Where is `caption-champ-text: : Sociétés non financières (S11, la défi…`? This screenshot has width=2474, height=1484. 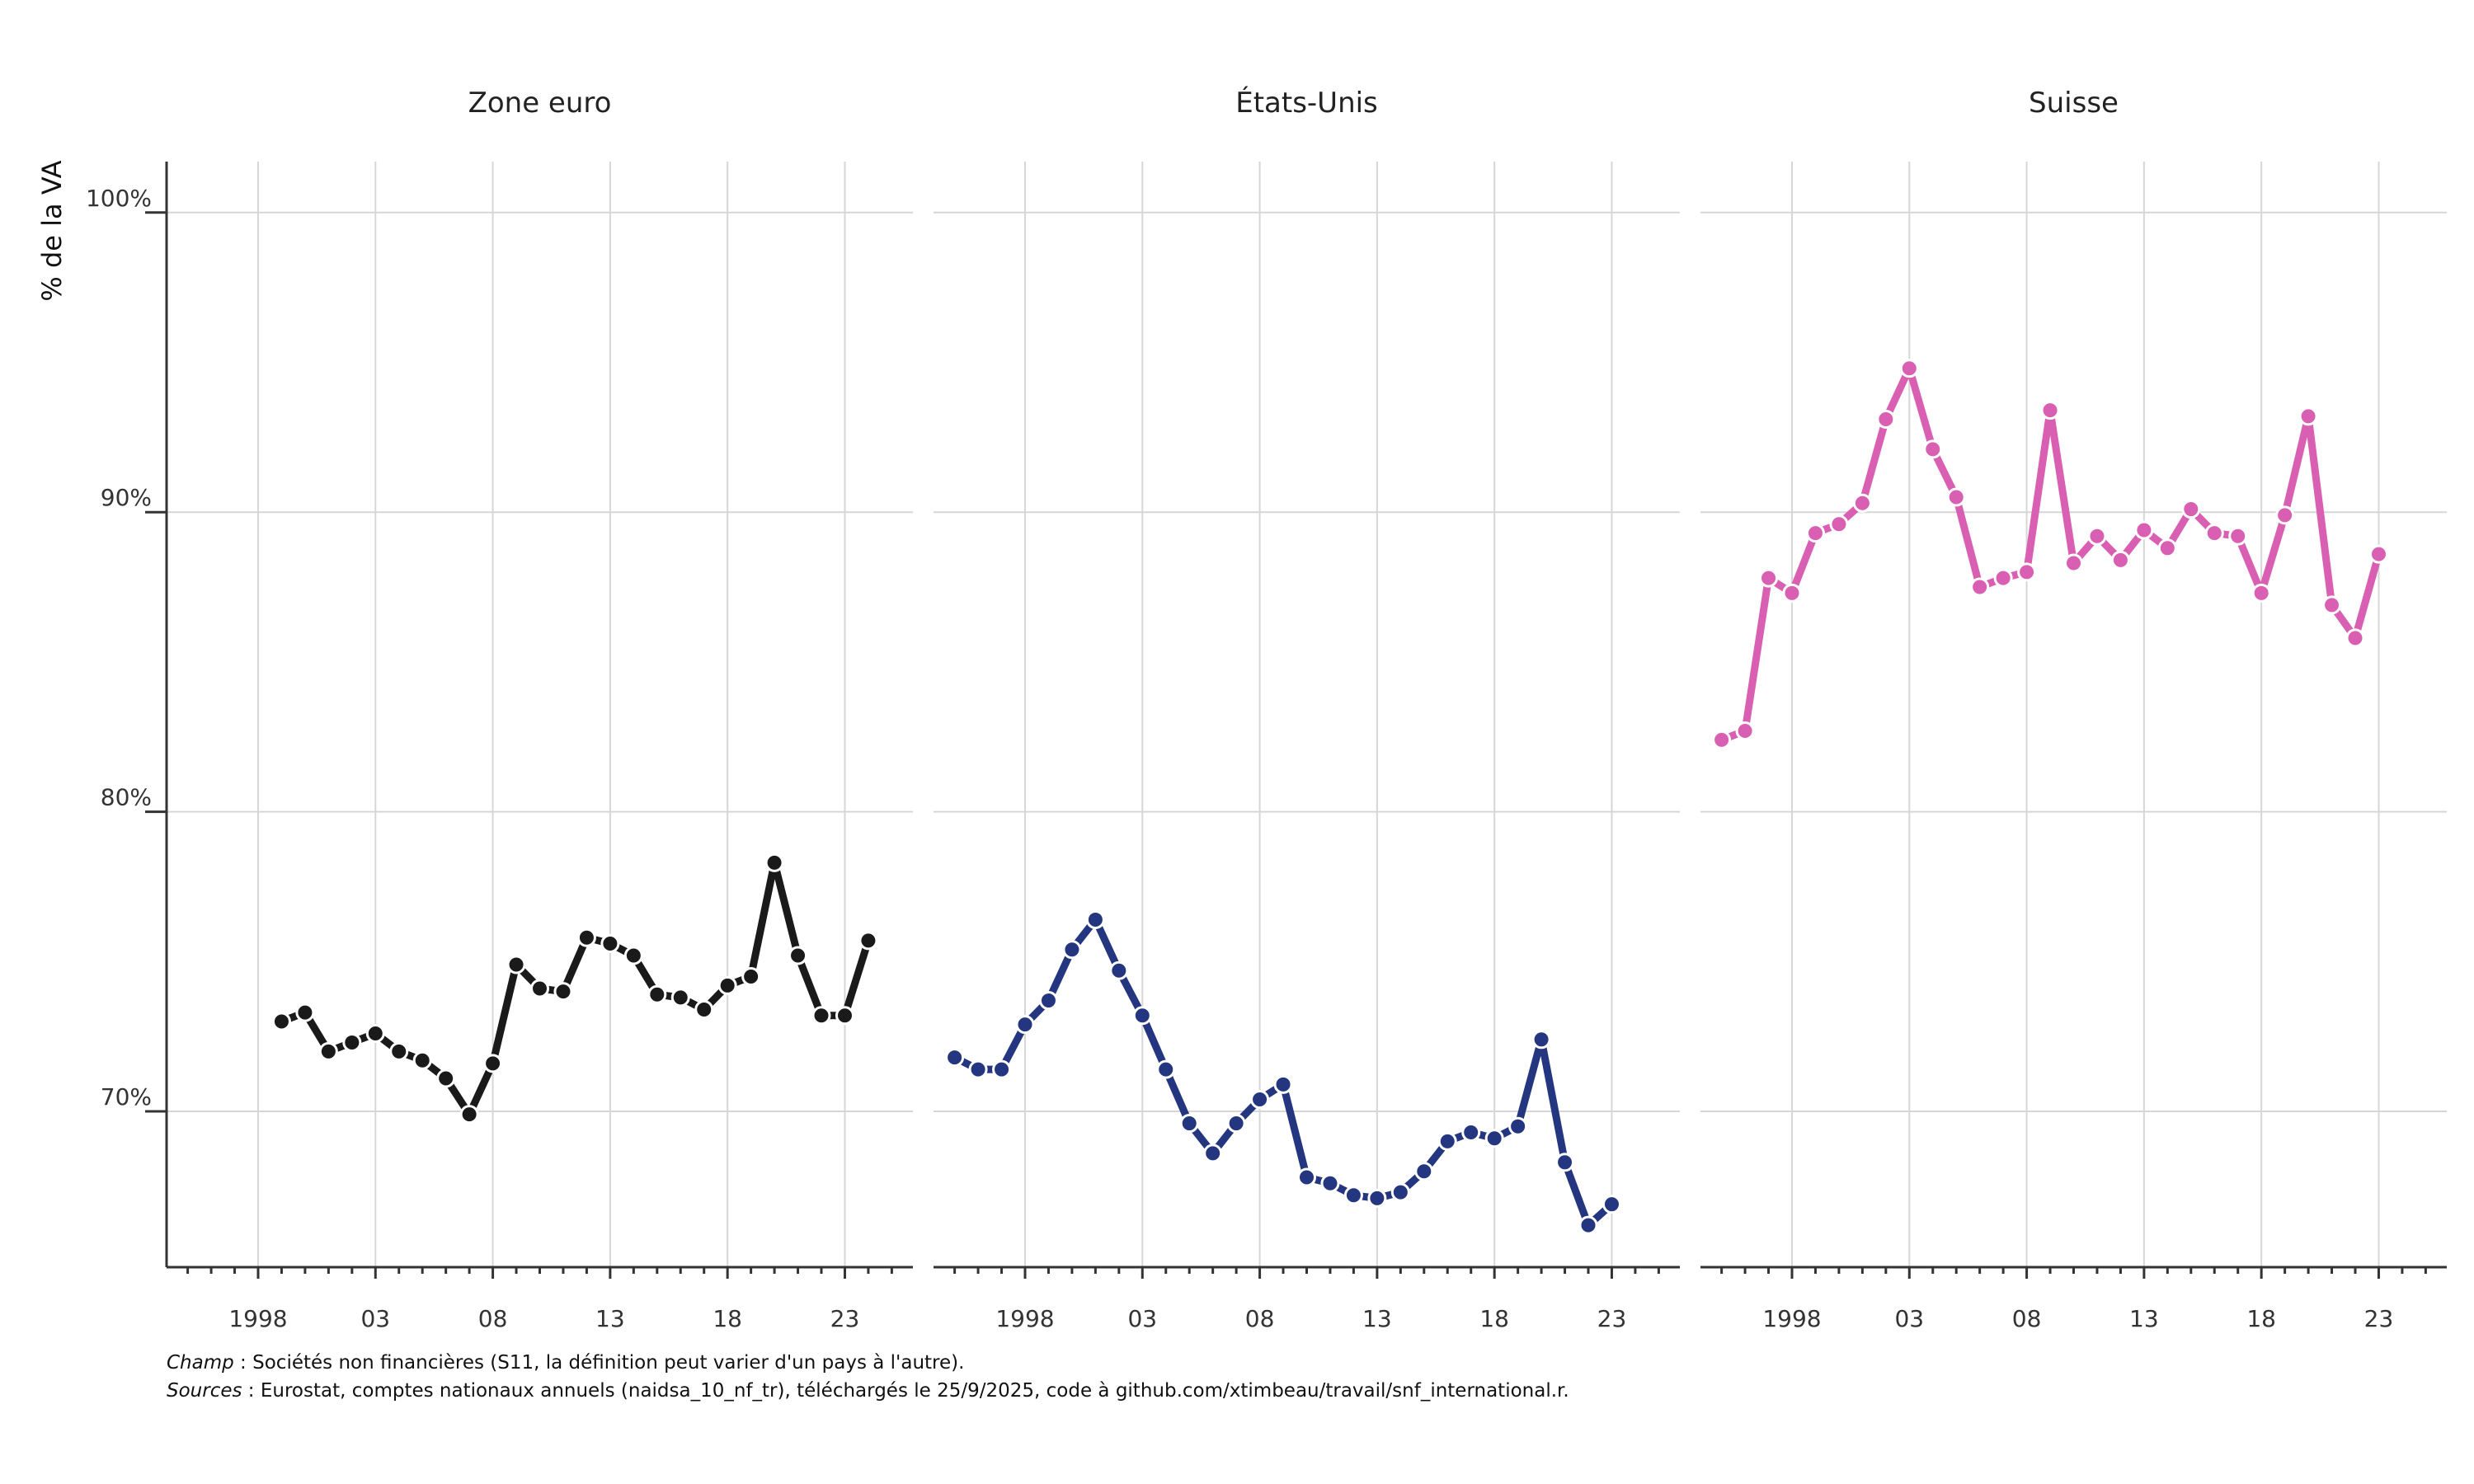 caption-champ-text: : Sociétés non financières (S11, la défi… is located at coordinates (599, 1363).